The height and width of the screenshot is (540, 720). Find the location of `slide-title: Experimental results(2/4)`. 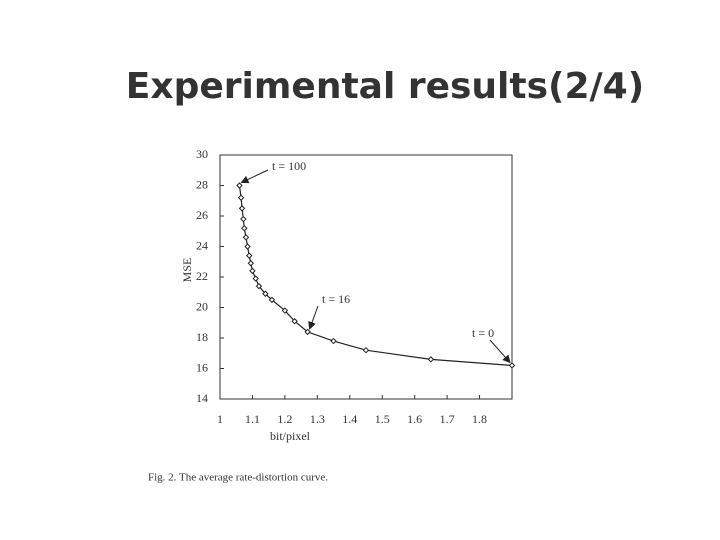

slide-title: Experimental results(2/4) is located at coordinates (385, 86).